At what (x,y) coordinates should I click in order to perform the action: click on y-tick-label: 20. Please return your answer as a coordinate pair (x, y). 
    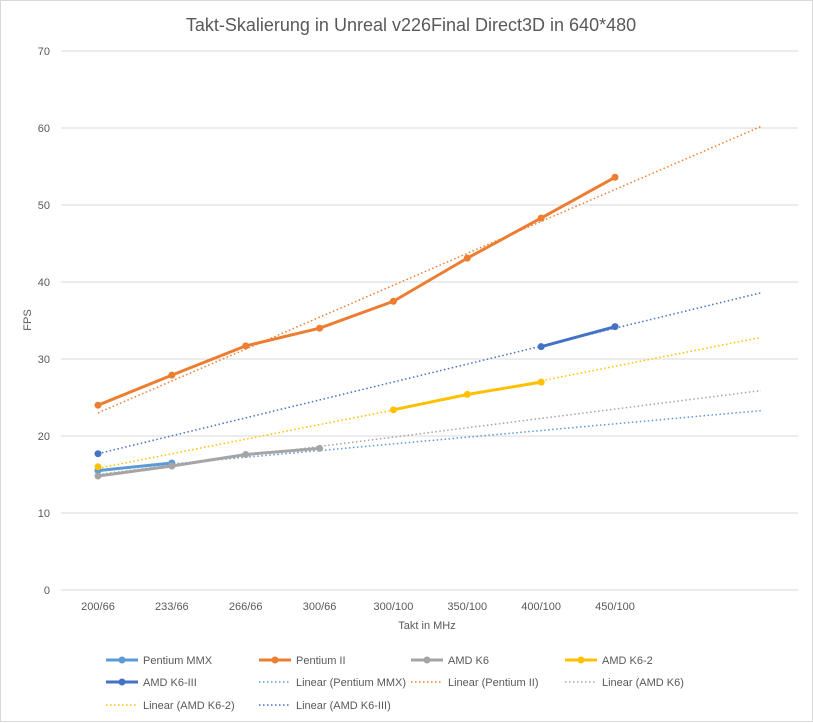
    Looking at the image, I should click on (44, 437).